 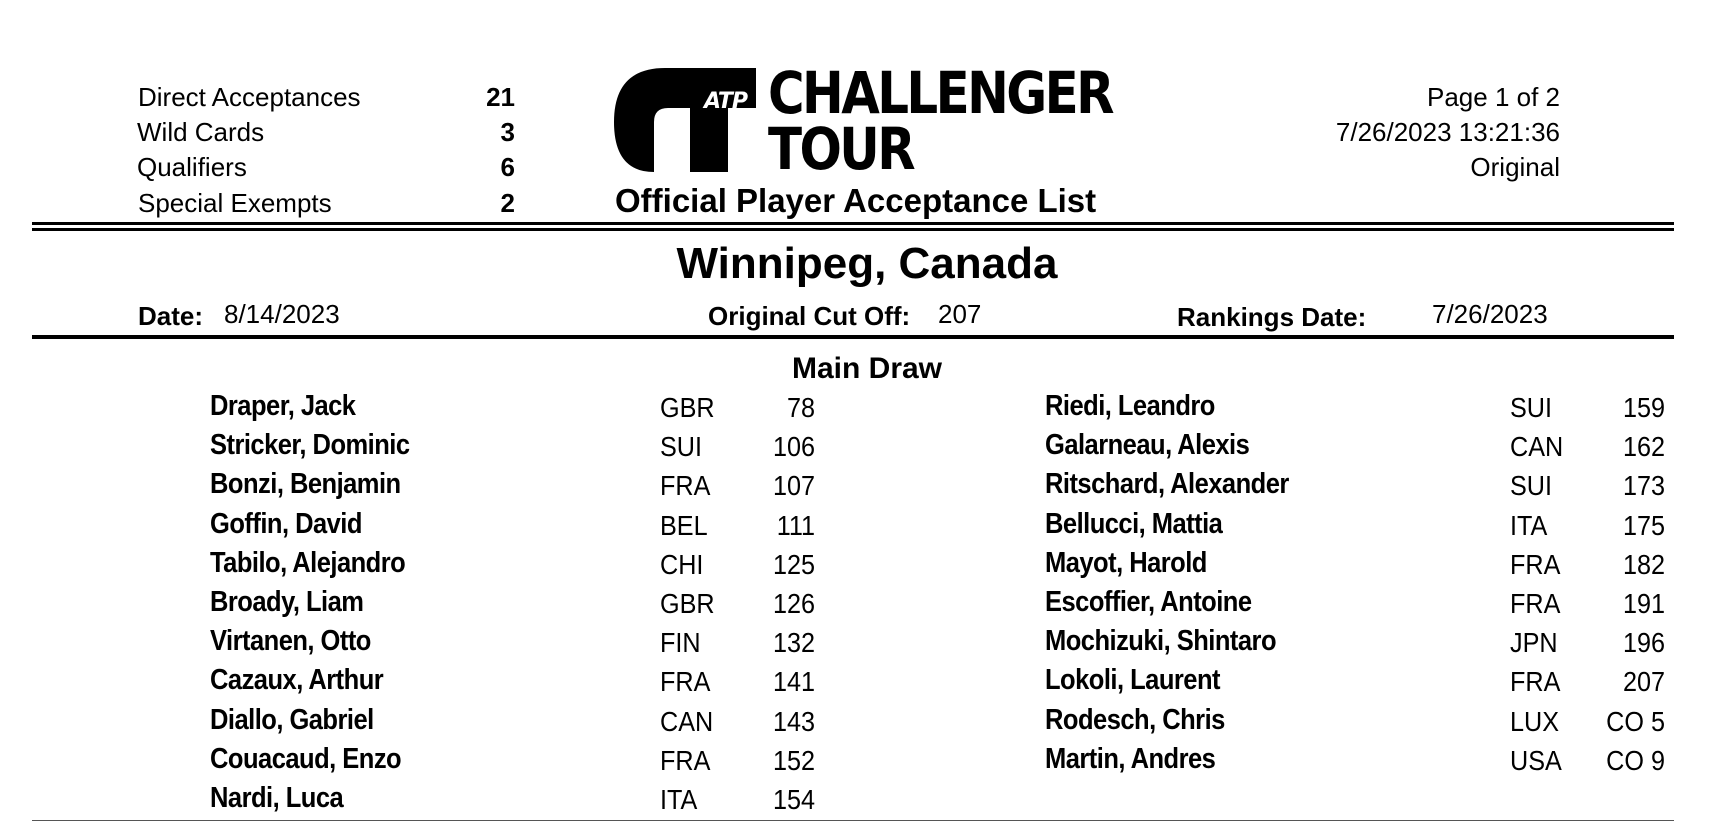 What do you see at coordinates (201, 132) in the screenshot?
I see `wild-cards-label: Wild Cards` at bounding box center [201, 132].